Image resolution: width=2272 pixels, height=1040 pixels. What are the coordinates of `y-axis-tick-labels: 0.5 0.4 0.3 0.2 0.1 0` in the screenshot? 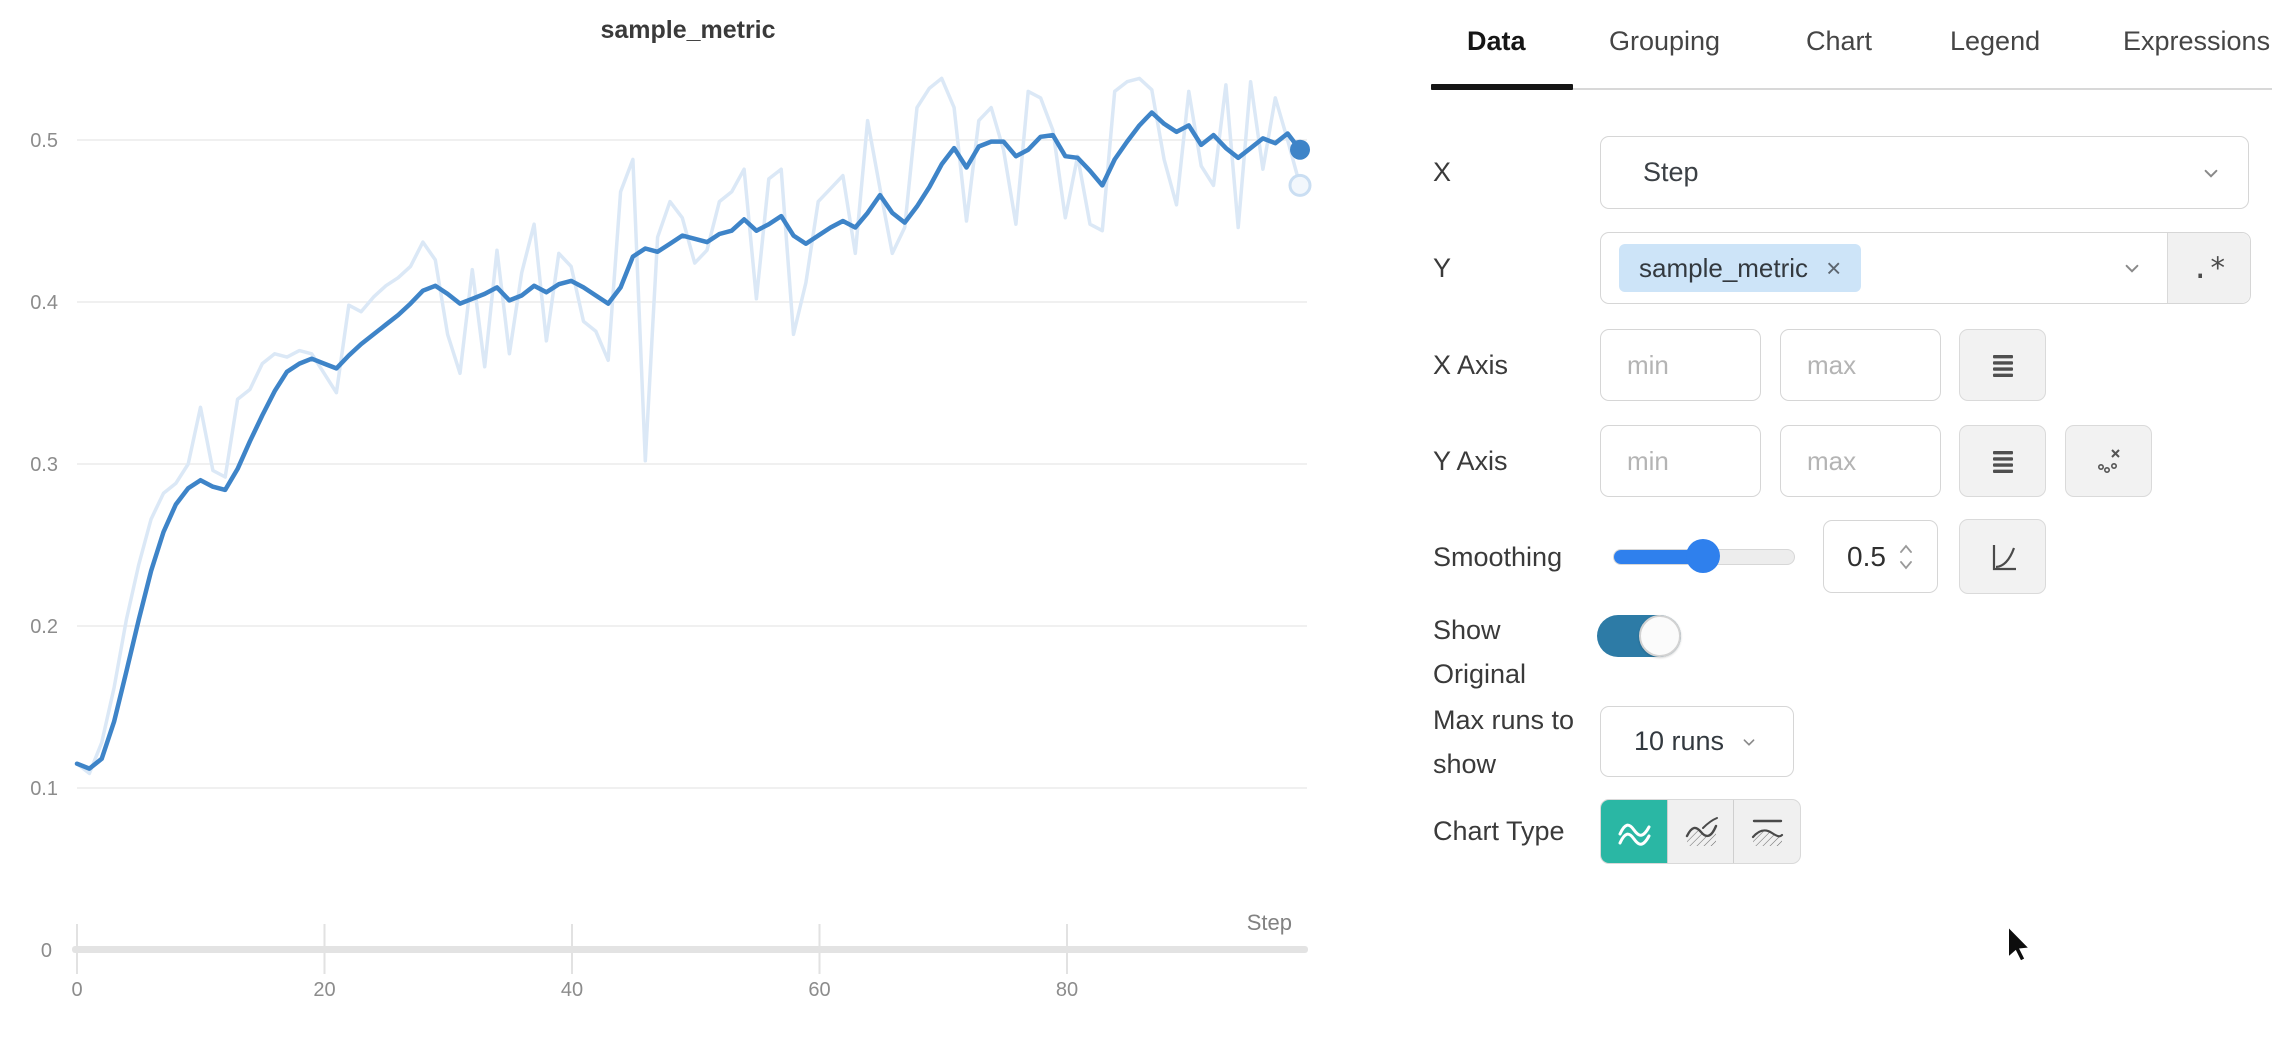 It's located at (44, 546).